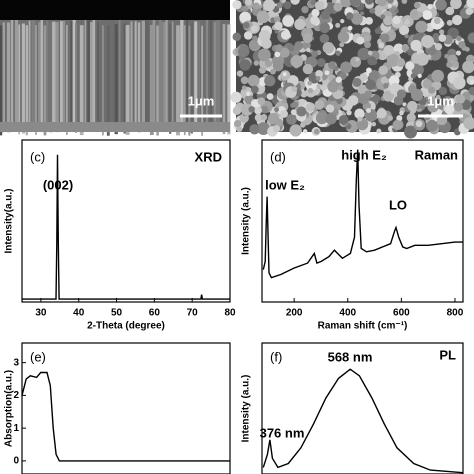 The height and width of the screenshot is (474, 474). Describe the element at coordinates (208, 156) in the screenshot. I see `annotation: XRD` at that location.